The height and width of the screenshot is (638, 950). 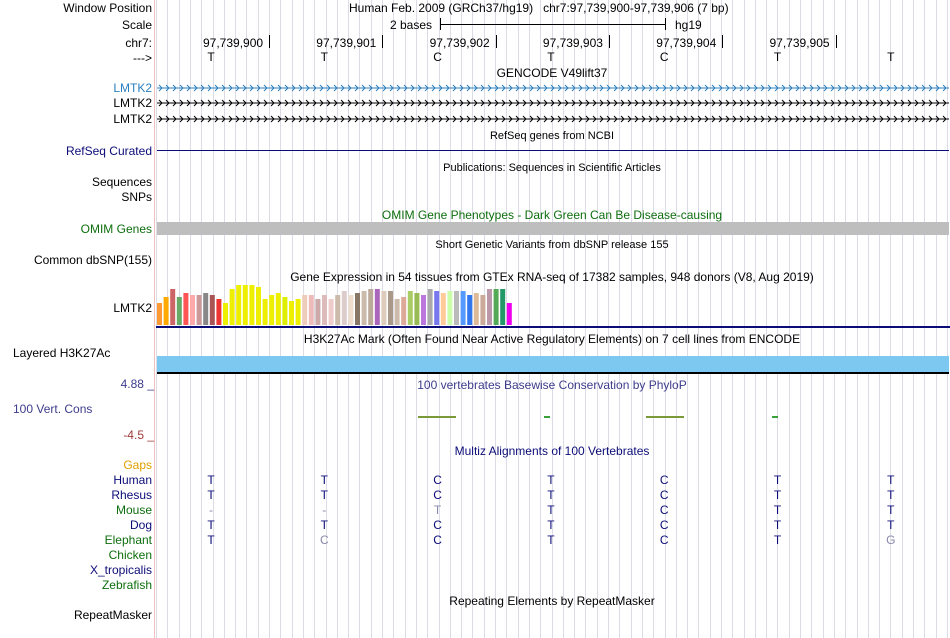 I want to click on h3k27ac-signal, so click(x=553, y=364).